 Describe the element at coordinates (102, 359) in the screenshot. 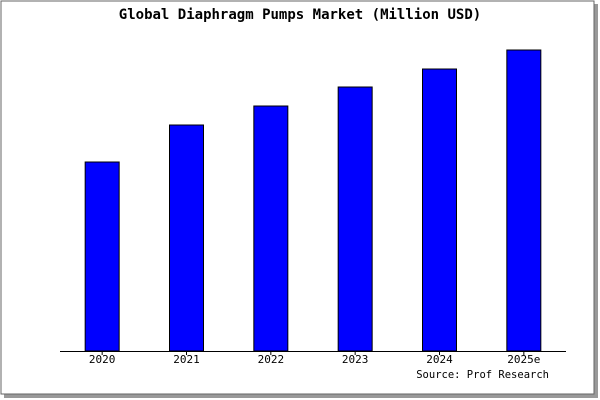

I see `x-tick-label: 2020` at that location.